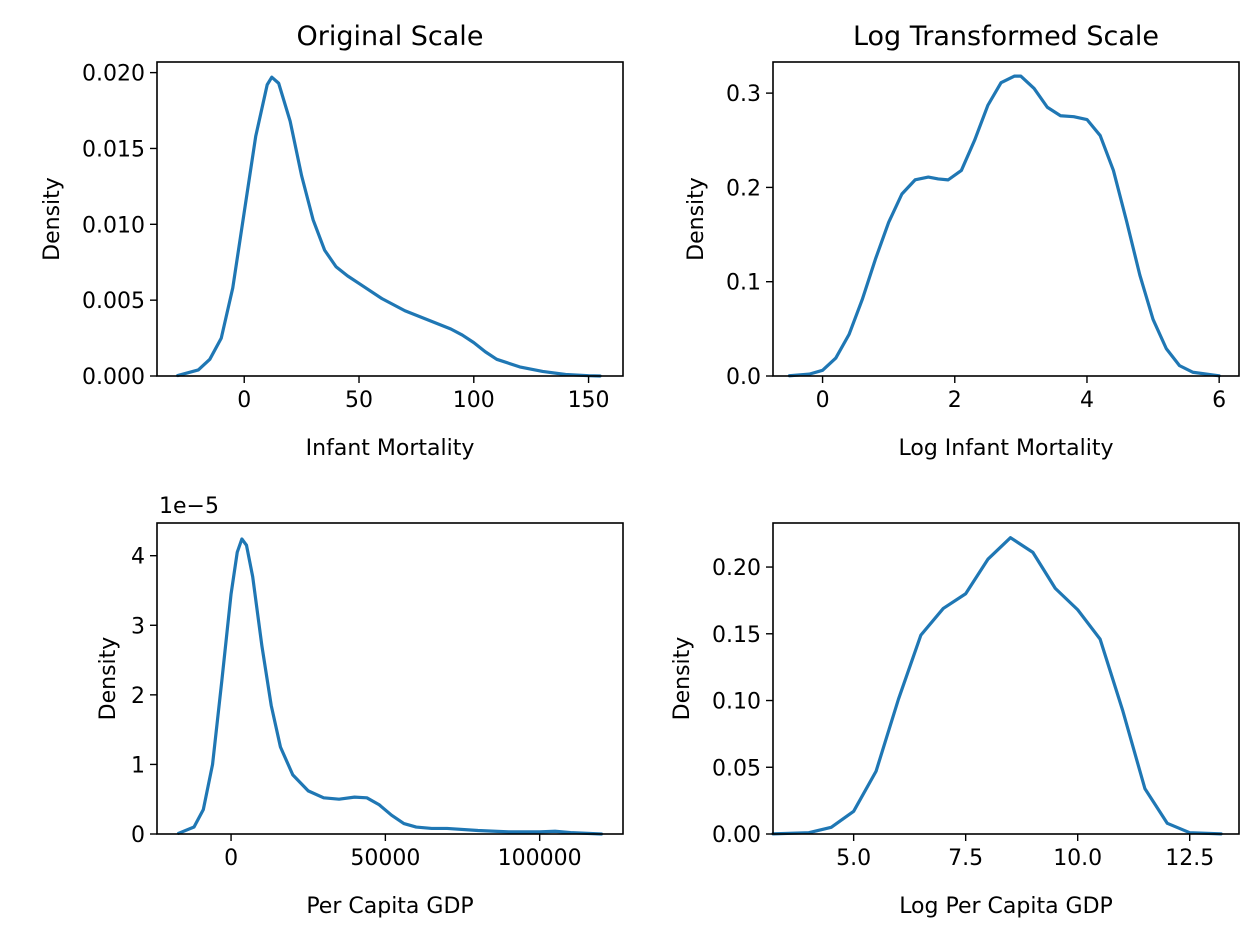  Describe the element at coordinates (853, 858) in the screenshot. I see `x-tick-label: 5.0` at that location.